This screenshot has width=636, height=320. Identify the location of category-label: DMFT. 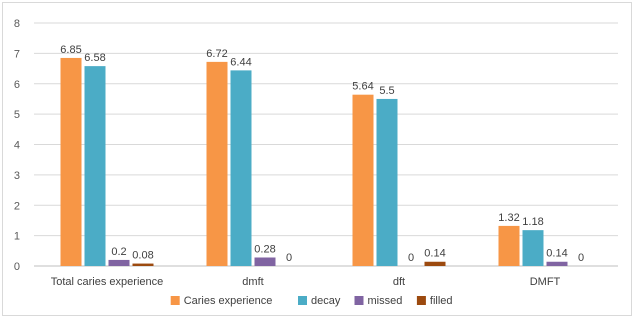
(545, 282).